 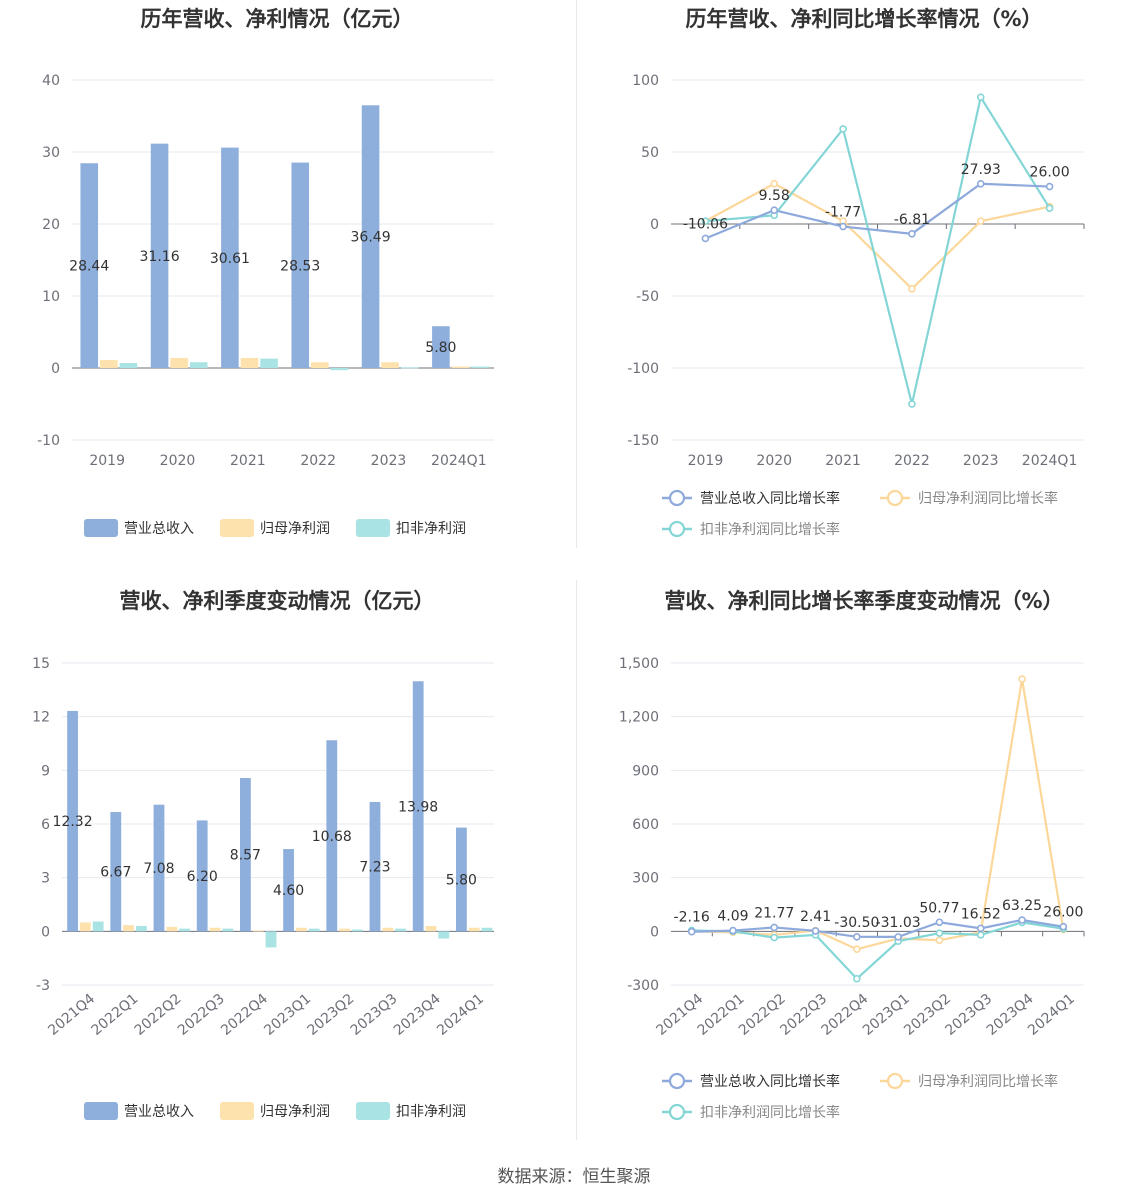 I want to click on revenue-data-label: 7.23, so click(x=374, y=868).